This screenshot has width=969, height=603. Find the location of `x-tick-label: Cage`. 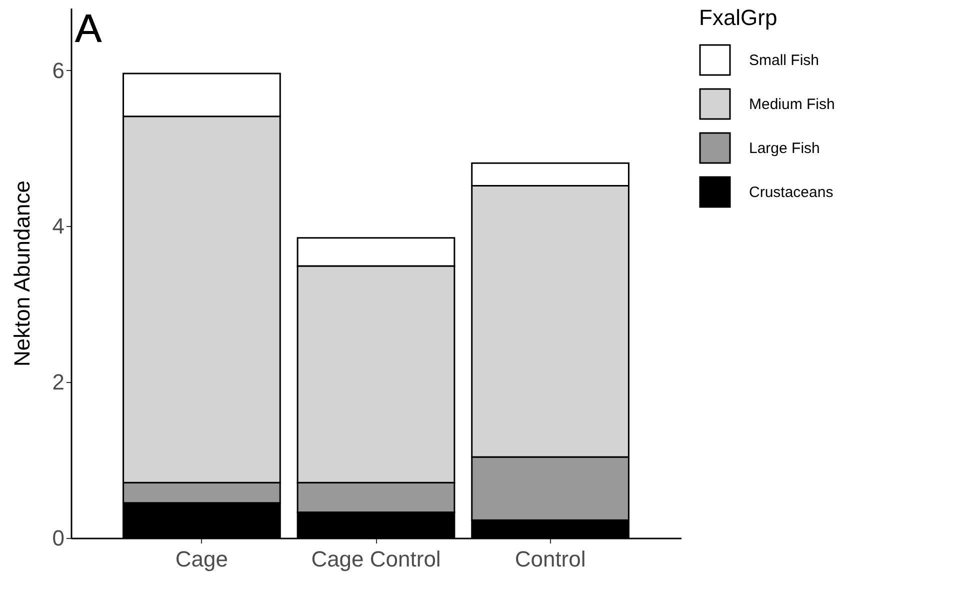

x-tick-label: Cage is located at coordinates (201, 559).